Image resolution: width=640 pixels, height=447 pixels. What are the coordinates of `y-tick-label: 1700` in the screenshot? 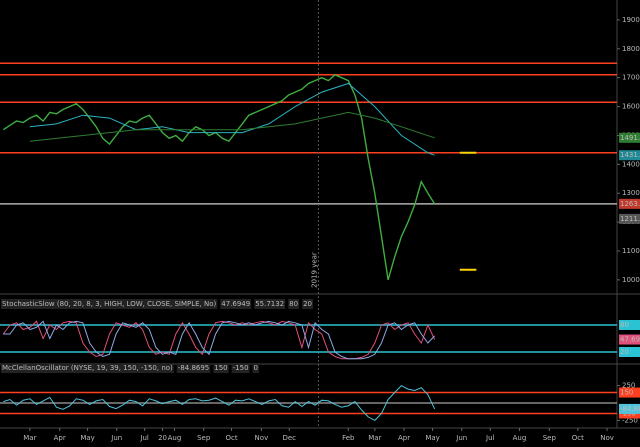 It's located at (631, 78).